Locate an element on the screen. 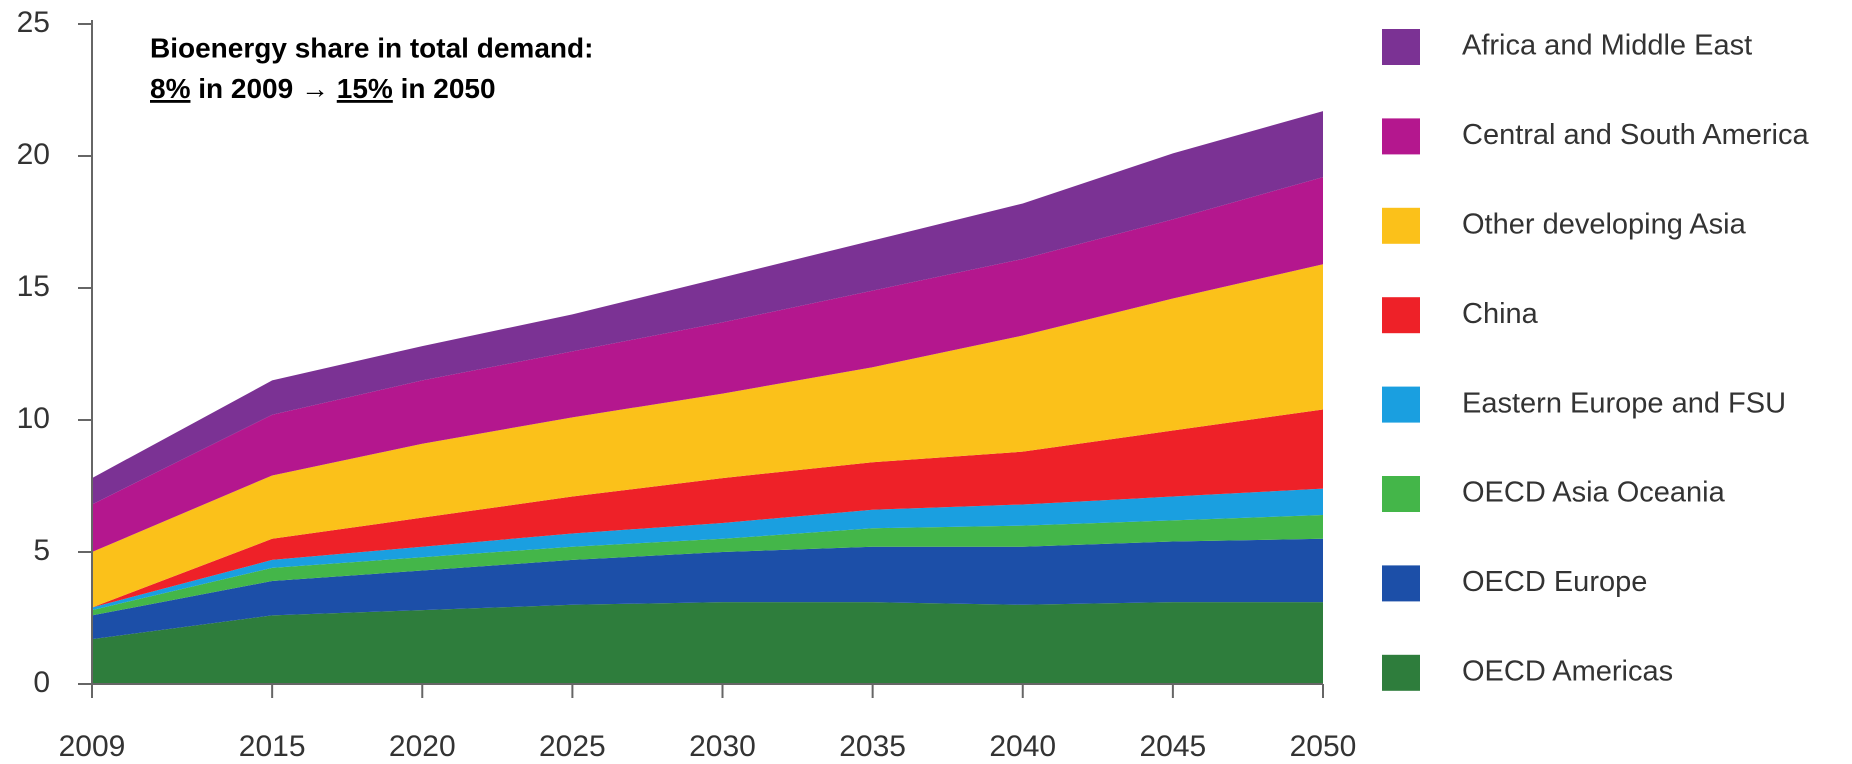  x-tick-label: 2050 is located at coordinates (1323, 746).